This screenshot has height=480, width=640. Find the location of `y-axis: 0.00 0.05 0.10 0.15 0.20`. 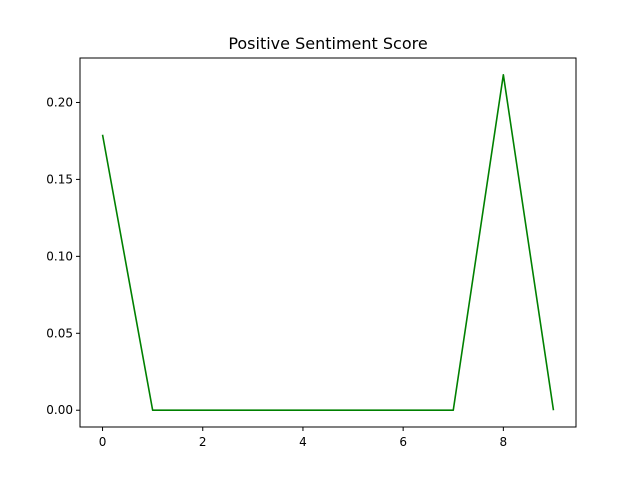

y-axis: 0.00 0.05 0.10 0.15 0.20 is located at coordinates (63, 256).